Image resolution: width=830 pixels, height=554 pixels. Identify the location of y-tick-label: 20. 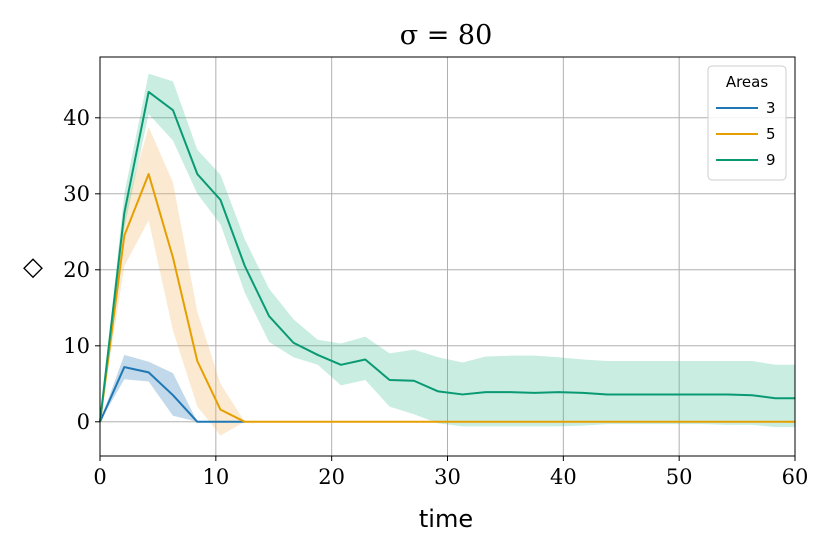
(76, 270).